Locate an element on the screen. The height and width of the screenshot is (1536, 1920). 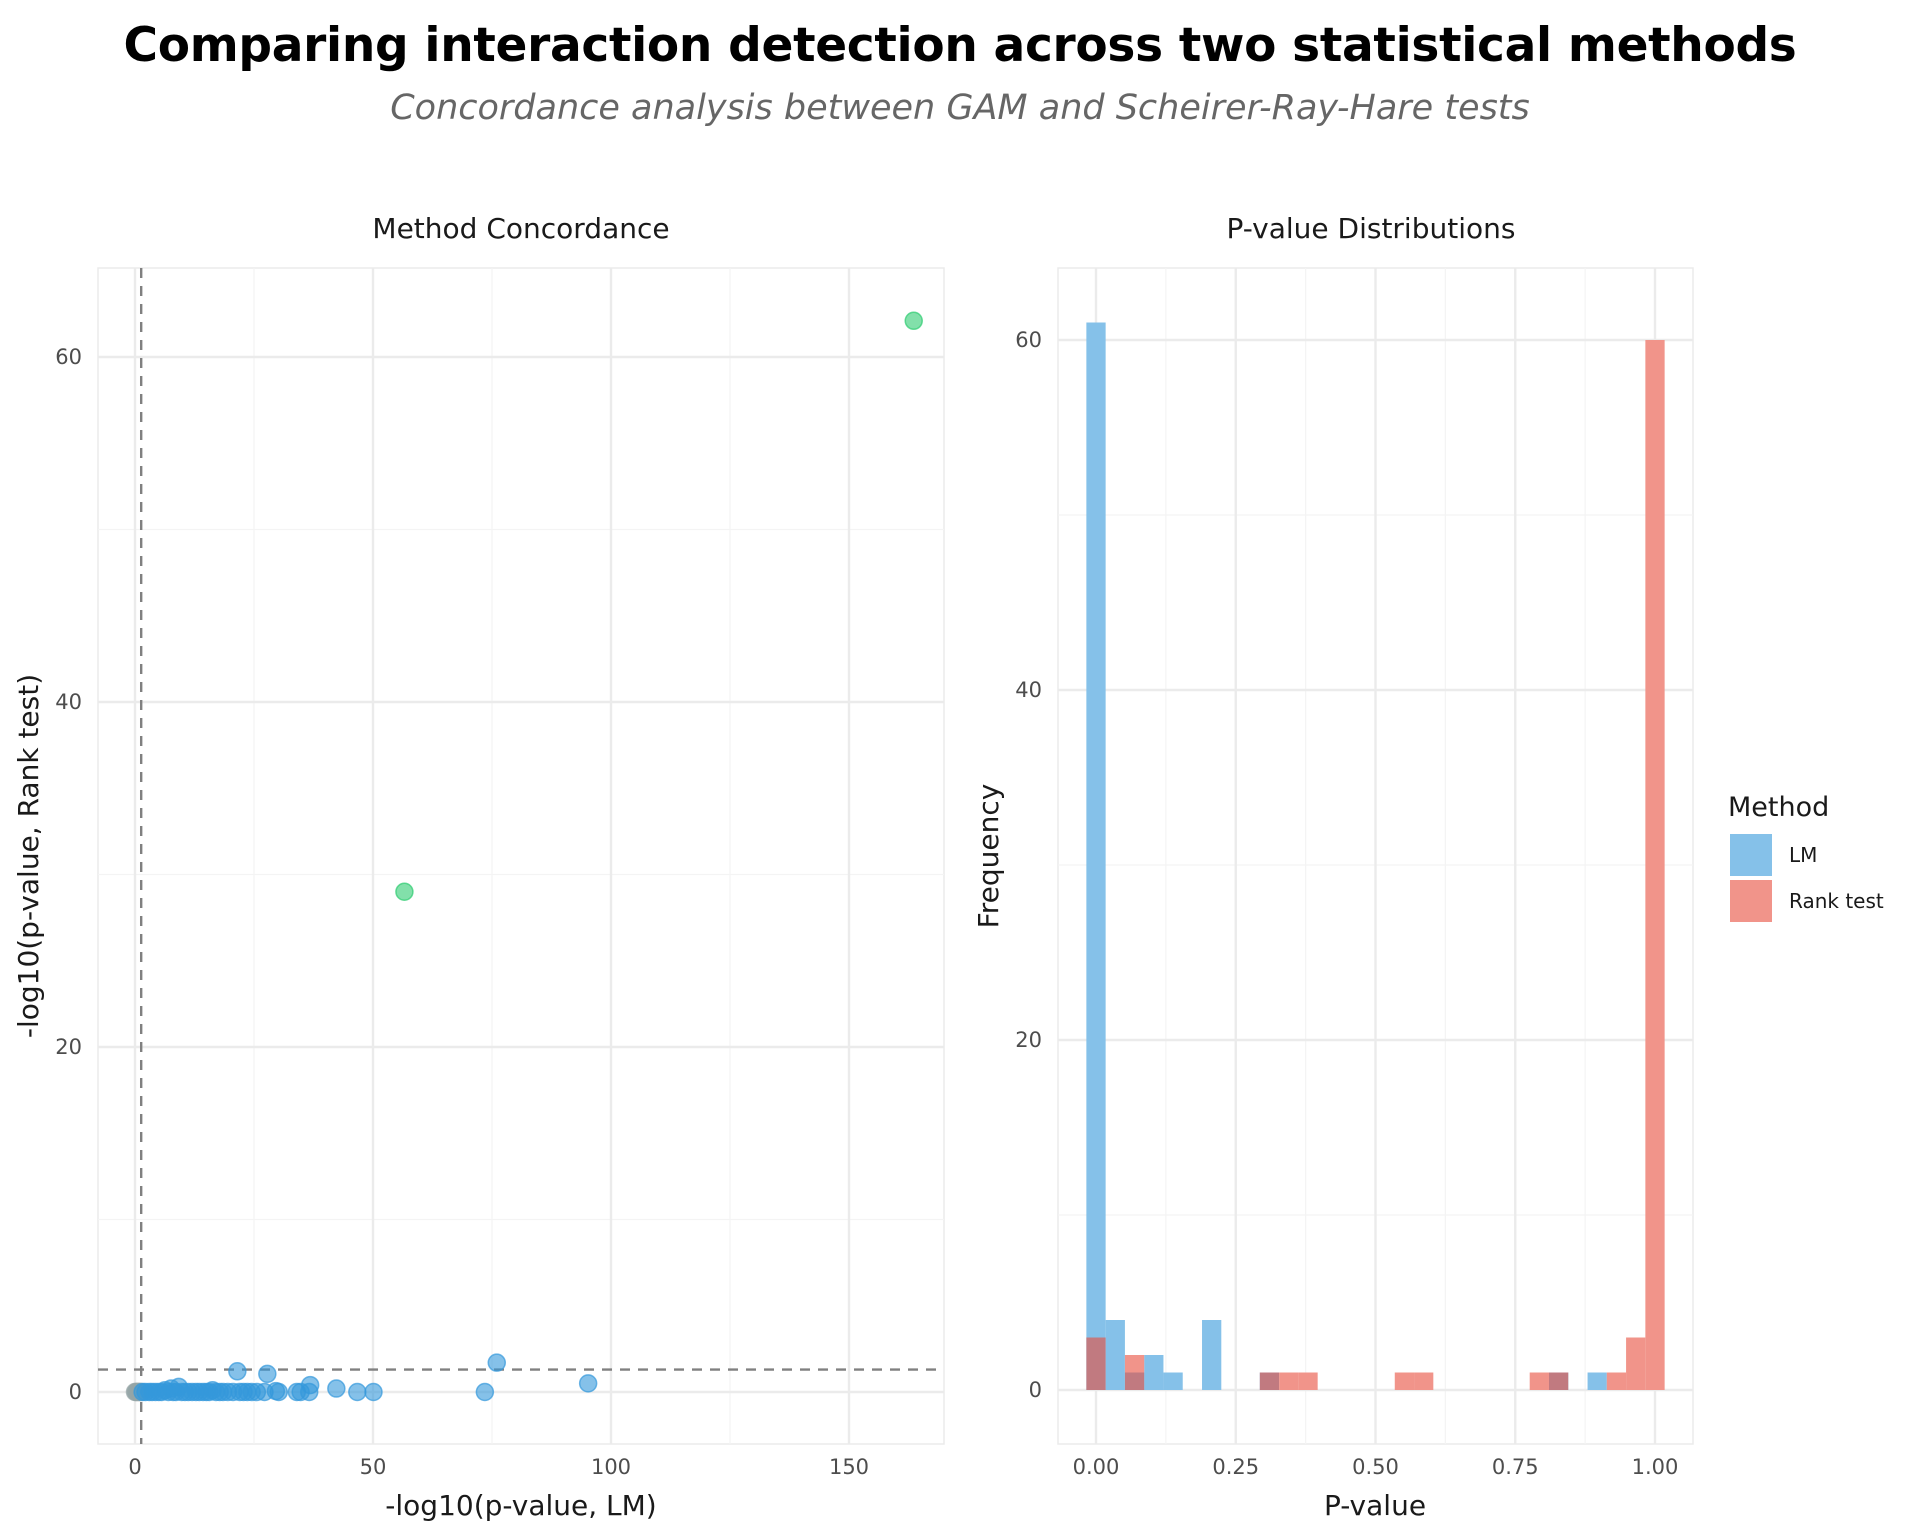
legend: Method LM Rank test is located at coordinates (1806, 857).